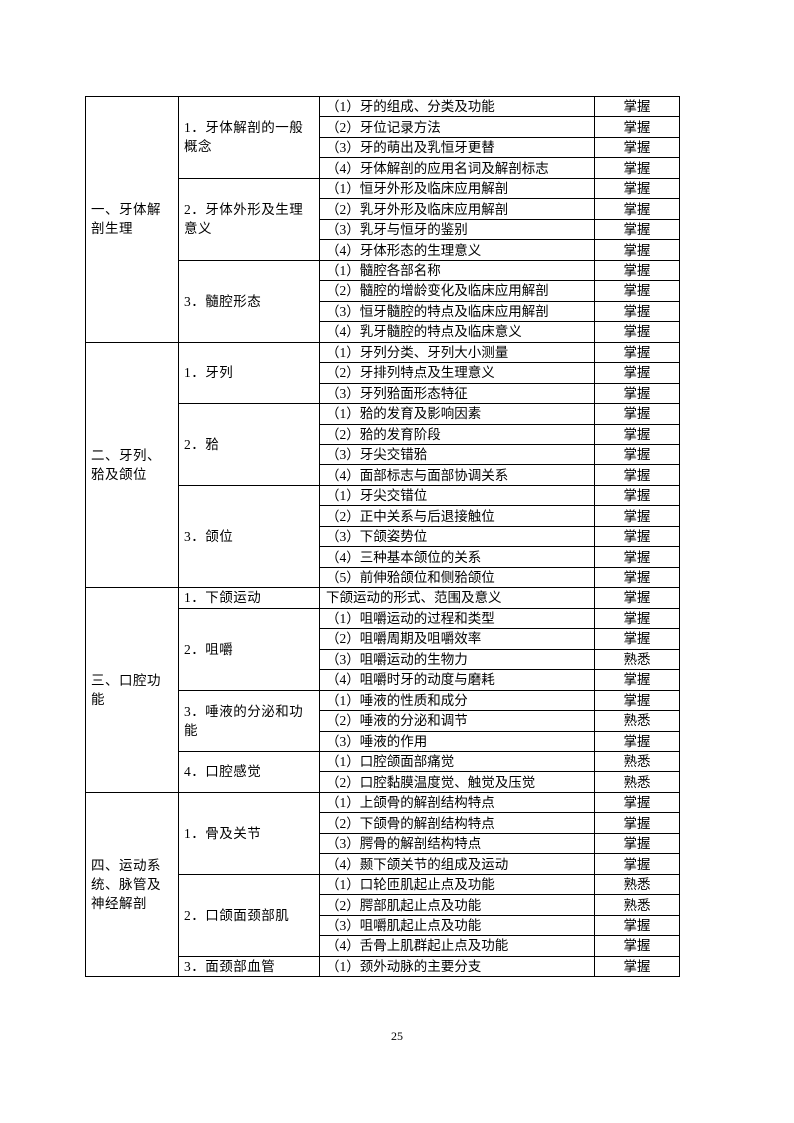 Image resolution: width=794 pixels, height=1123 pixels. I want to click on section-title: 一、牙体解剖生理, so click(132, 219).